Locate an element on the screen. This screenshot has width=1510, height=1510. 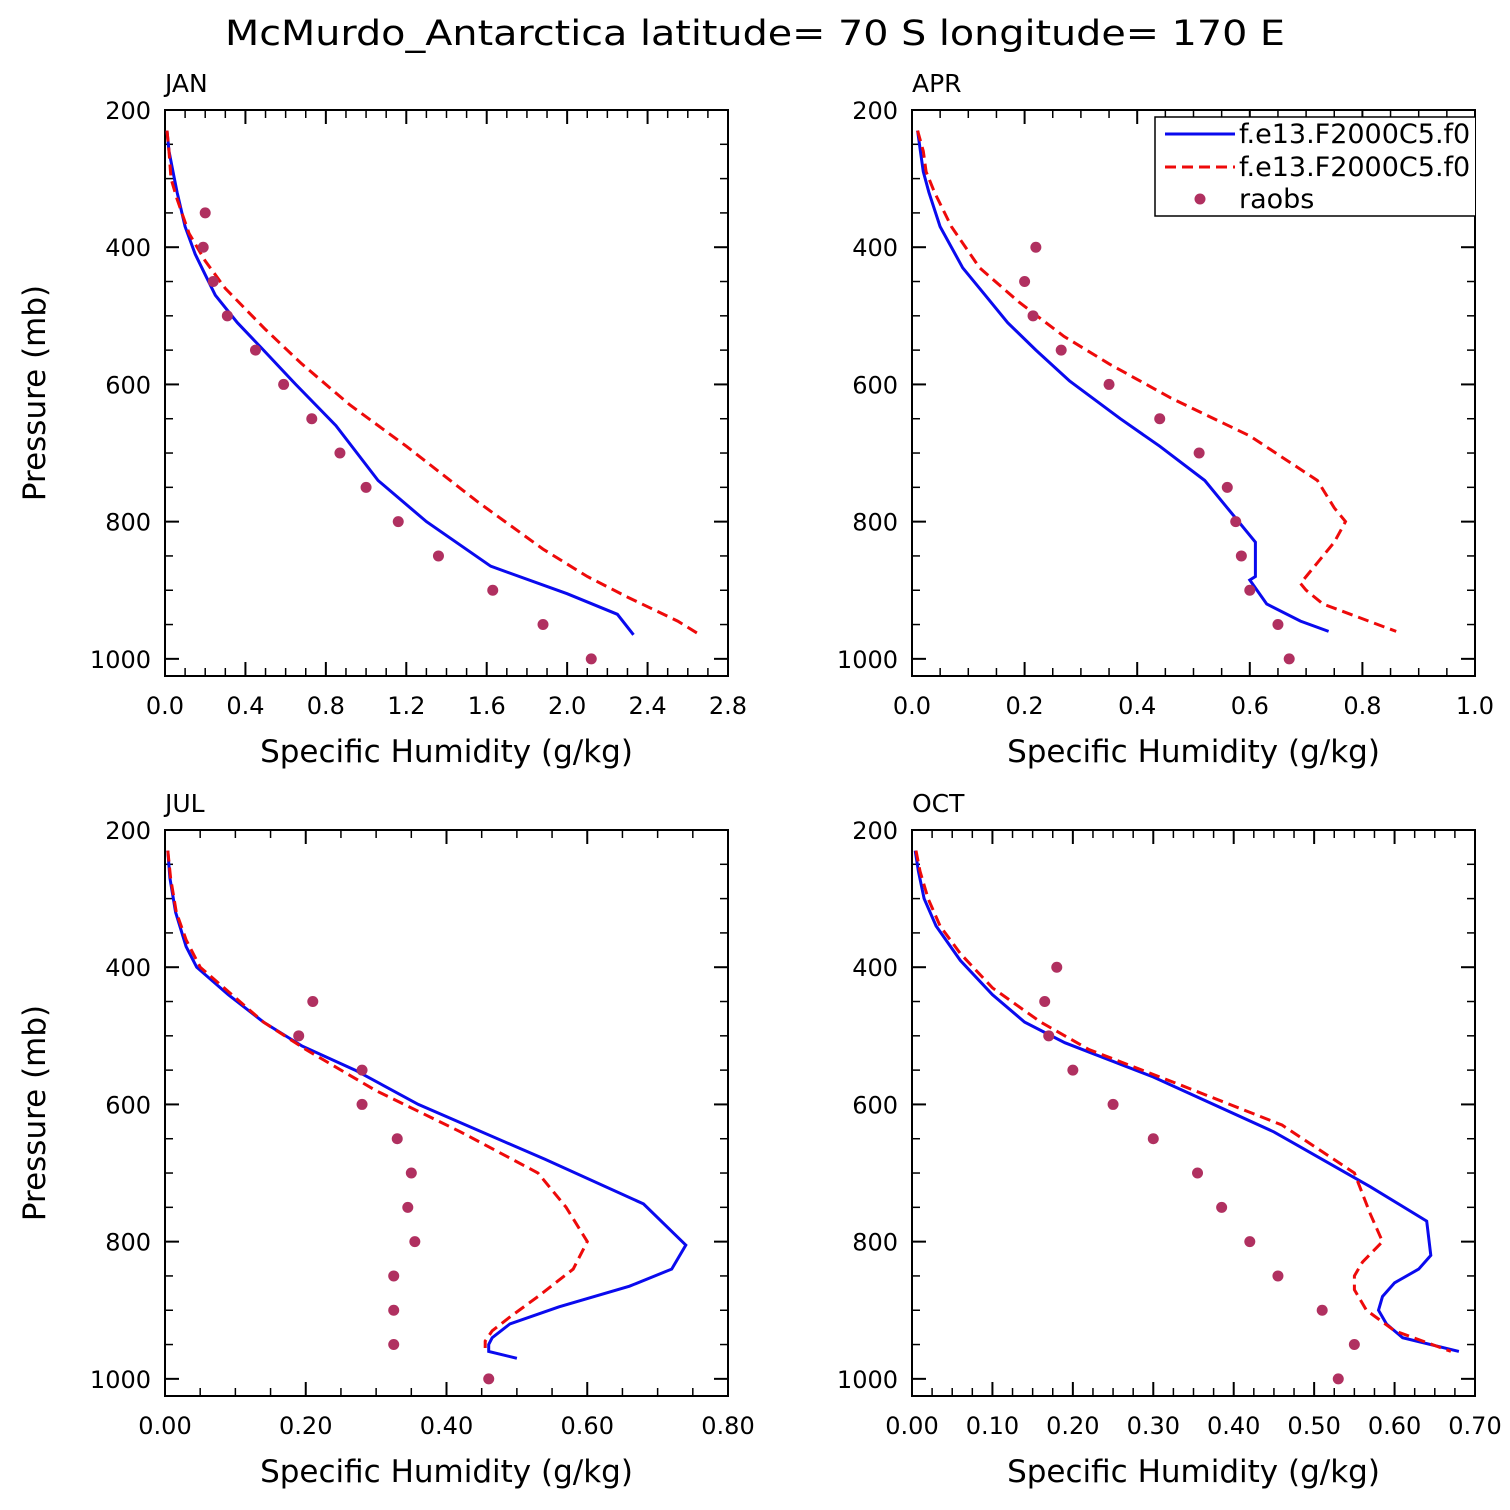
x-tick-label: 0.50 is located at coordinates (1313, 1426).